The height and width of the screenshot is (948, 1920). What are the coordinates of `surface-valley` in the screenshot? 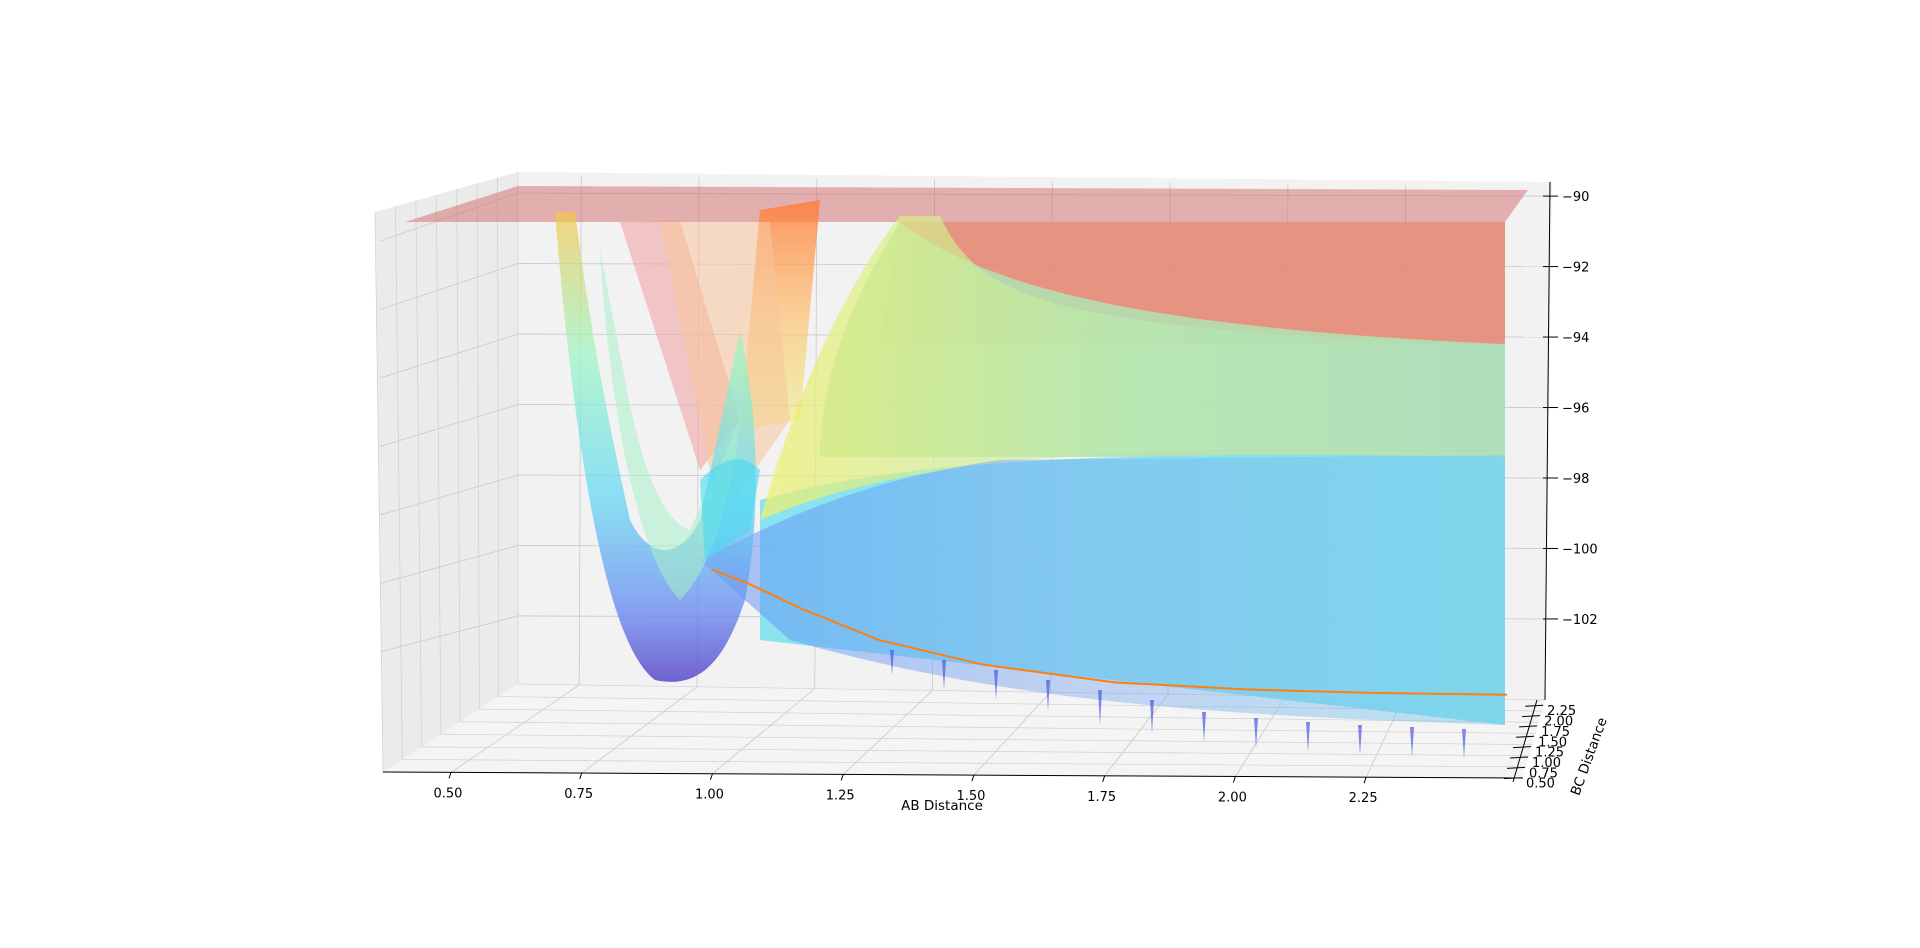 It's located at (655, 447).